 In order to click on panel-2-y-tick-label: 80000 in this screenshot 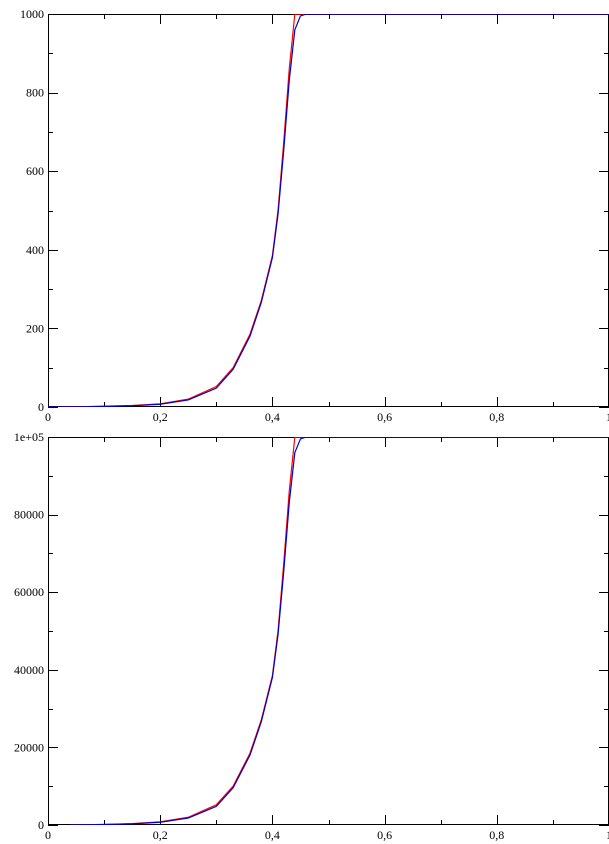, I will do `click(29, 515)`.